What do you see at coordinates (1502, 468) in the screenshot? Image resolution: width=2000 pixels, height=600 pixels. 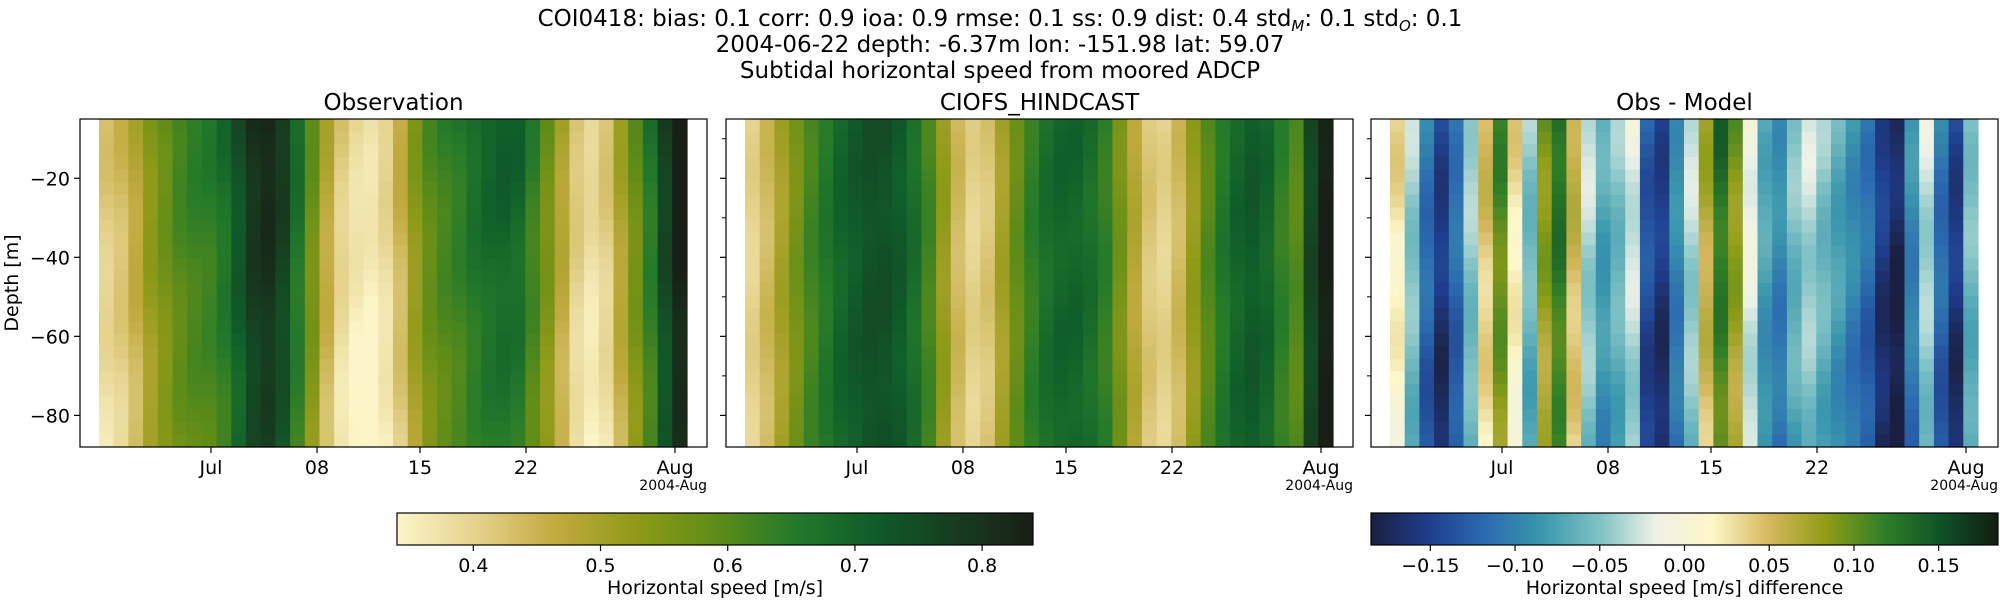 I see `x-tick-label: Jul` at bounding box center [1502, 468].